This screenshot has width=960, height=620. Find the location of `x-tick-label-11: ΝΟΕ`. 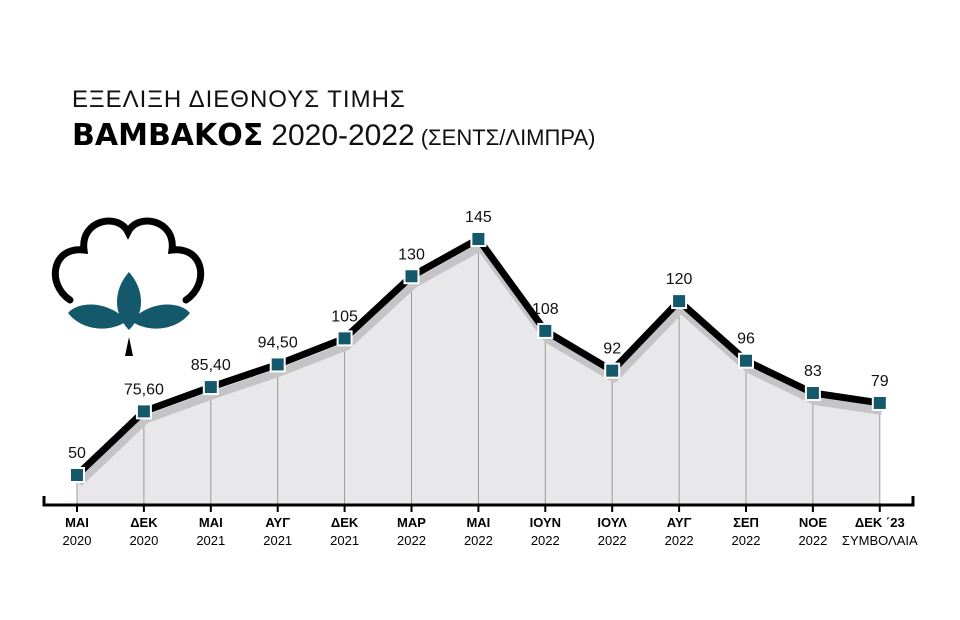

x-tick-label-11: ΝΟΕ is located at coordinates (813, 522).